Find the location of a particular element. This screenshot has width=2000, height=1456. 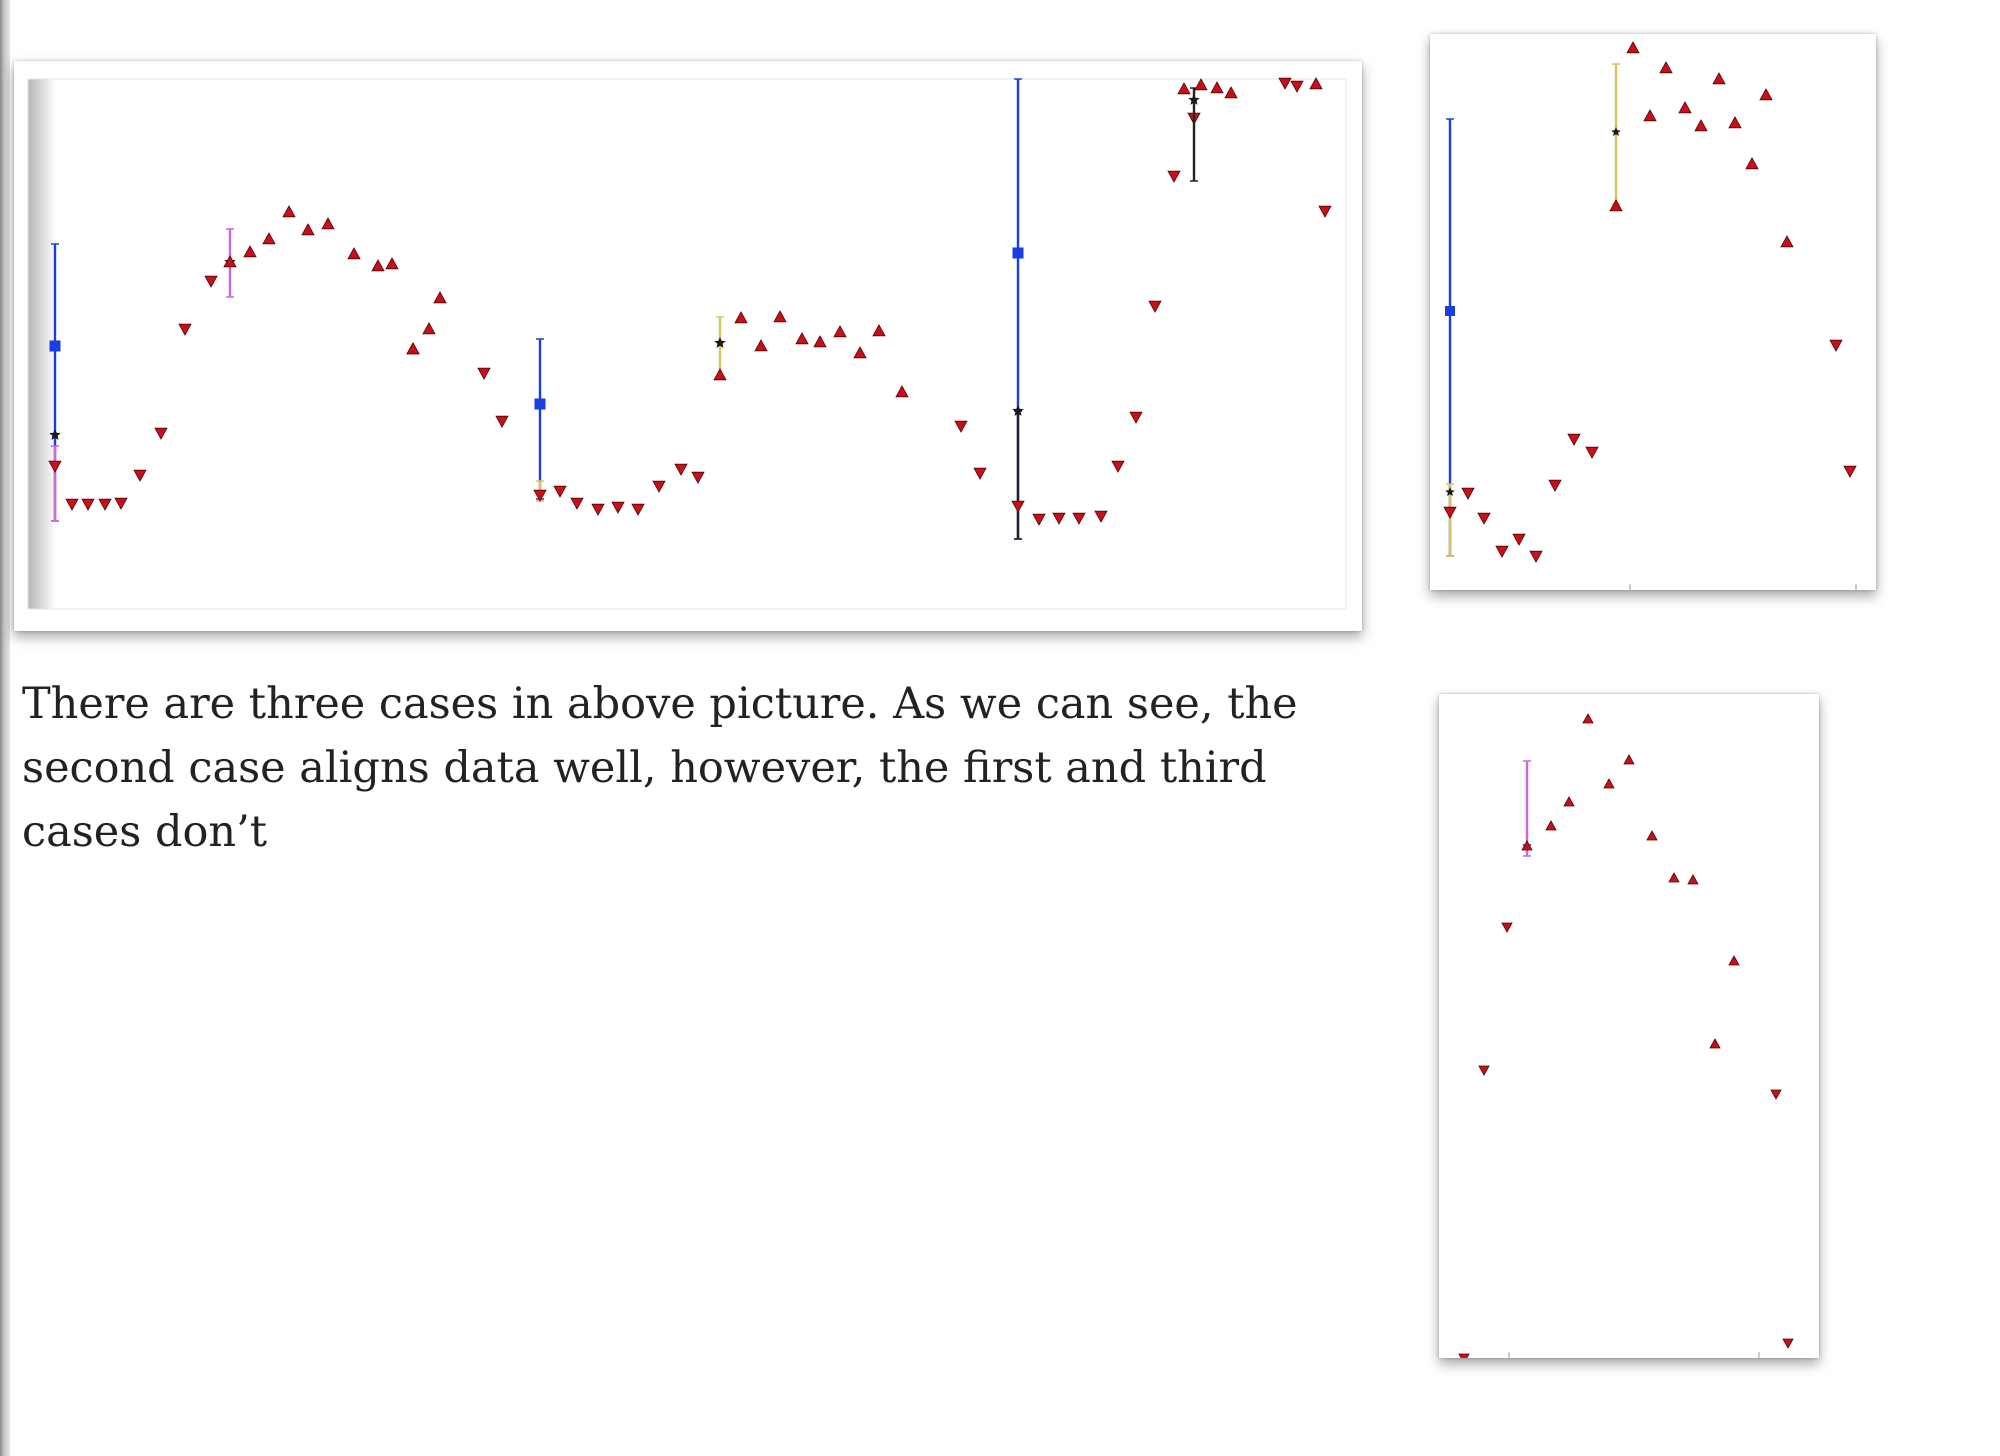

figure-case-detail-top is located at coordinates (1653, 312).